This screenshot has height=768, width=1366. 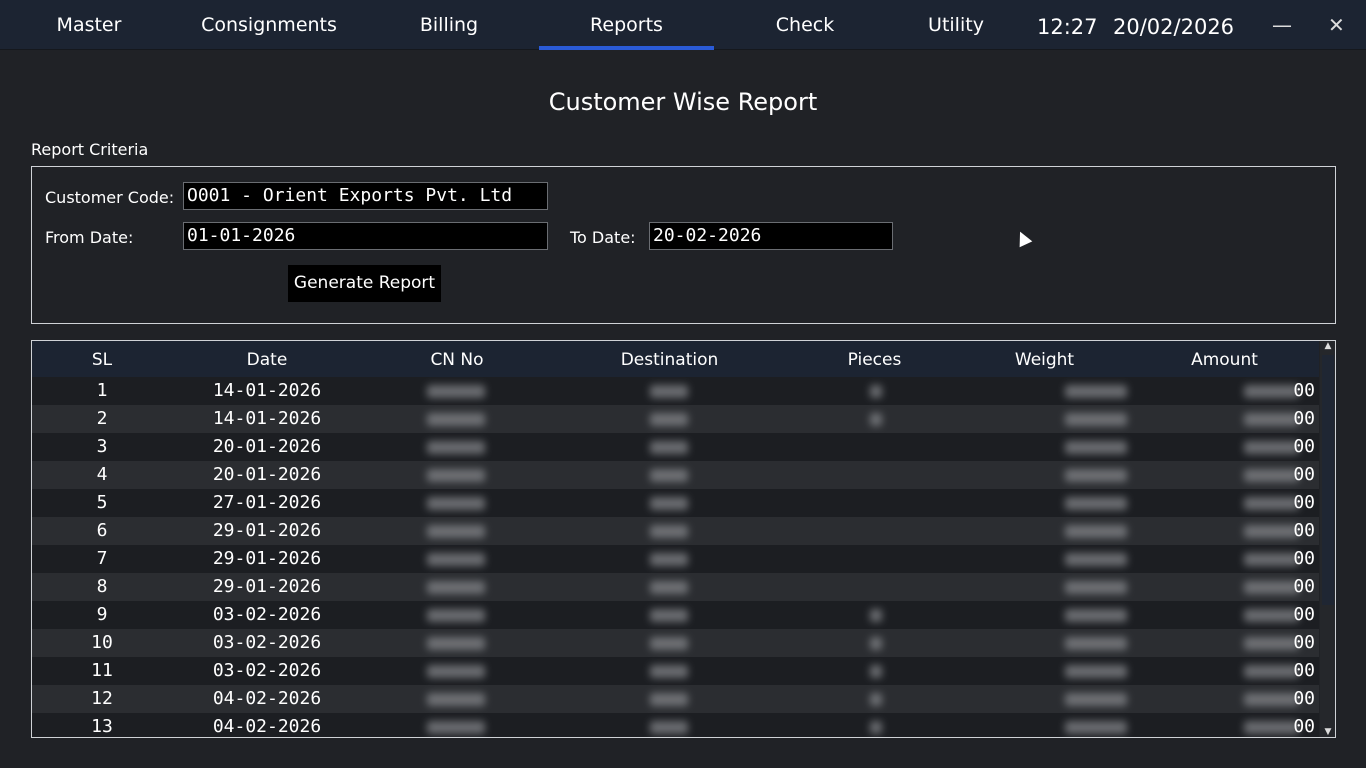 I want to click on table-row: 10 03-02-2026 00, so click(x=675, y=643).